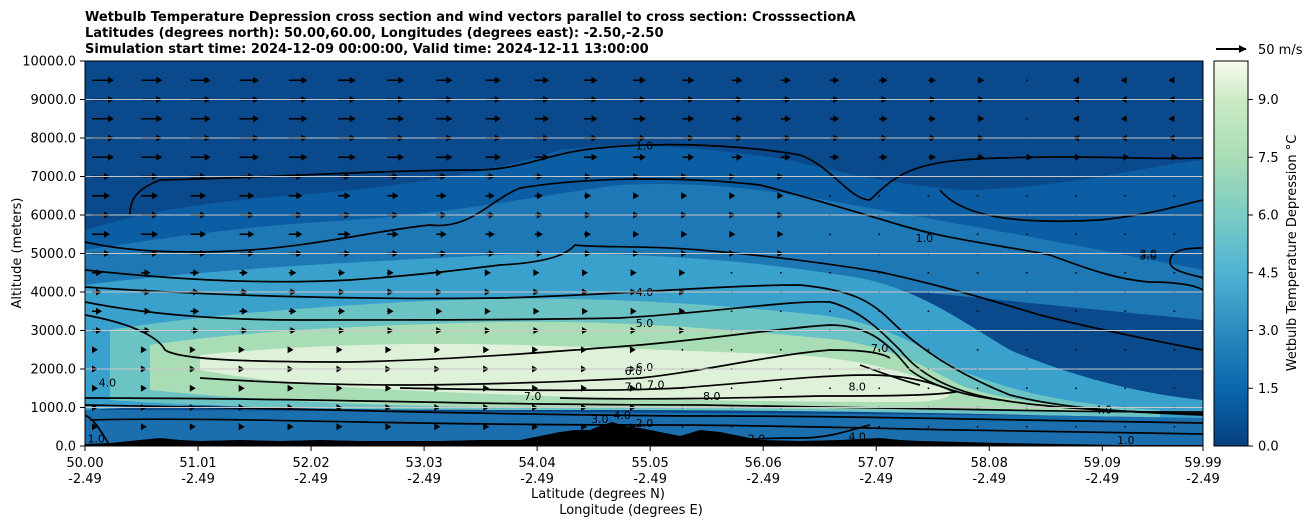  I want to click on contour-label: 6.0, so click(634, 371).